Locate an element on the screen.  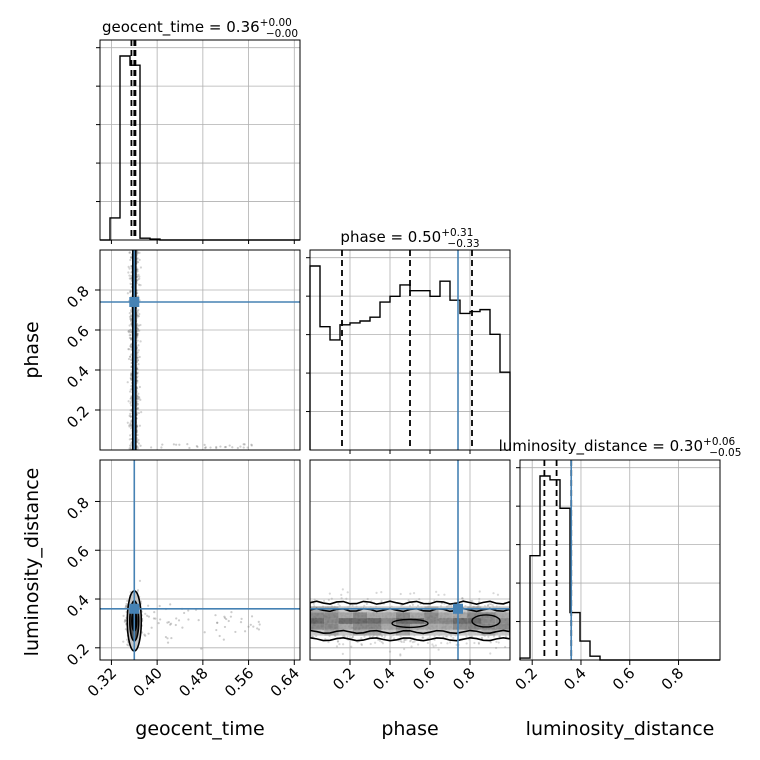
title-main: geocent_time = 0.36 is located at coordinates (181, 27).